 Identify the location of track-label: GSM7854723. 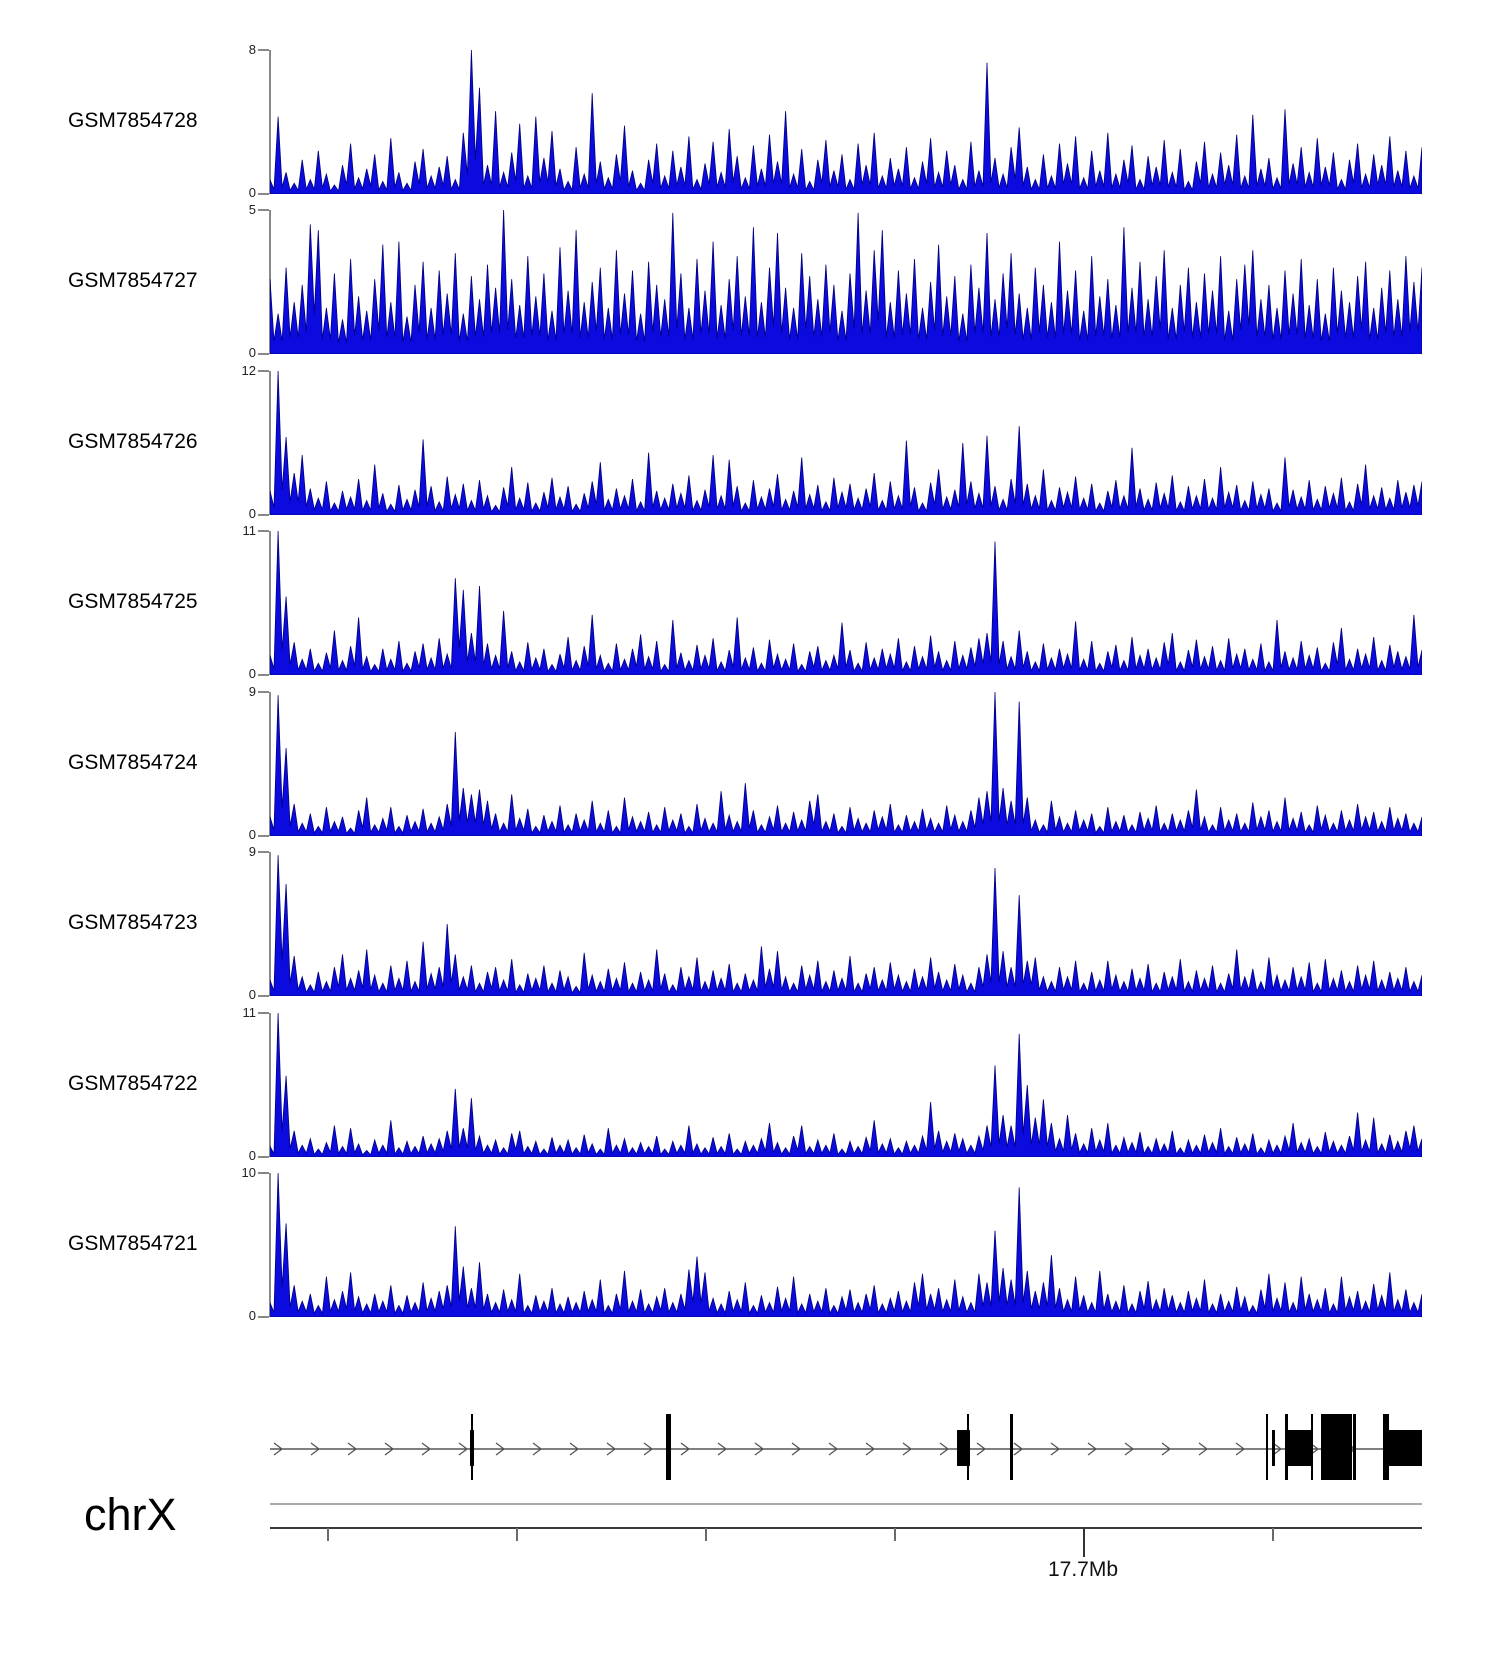
(133, 922).